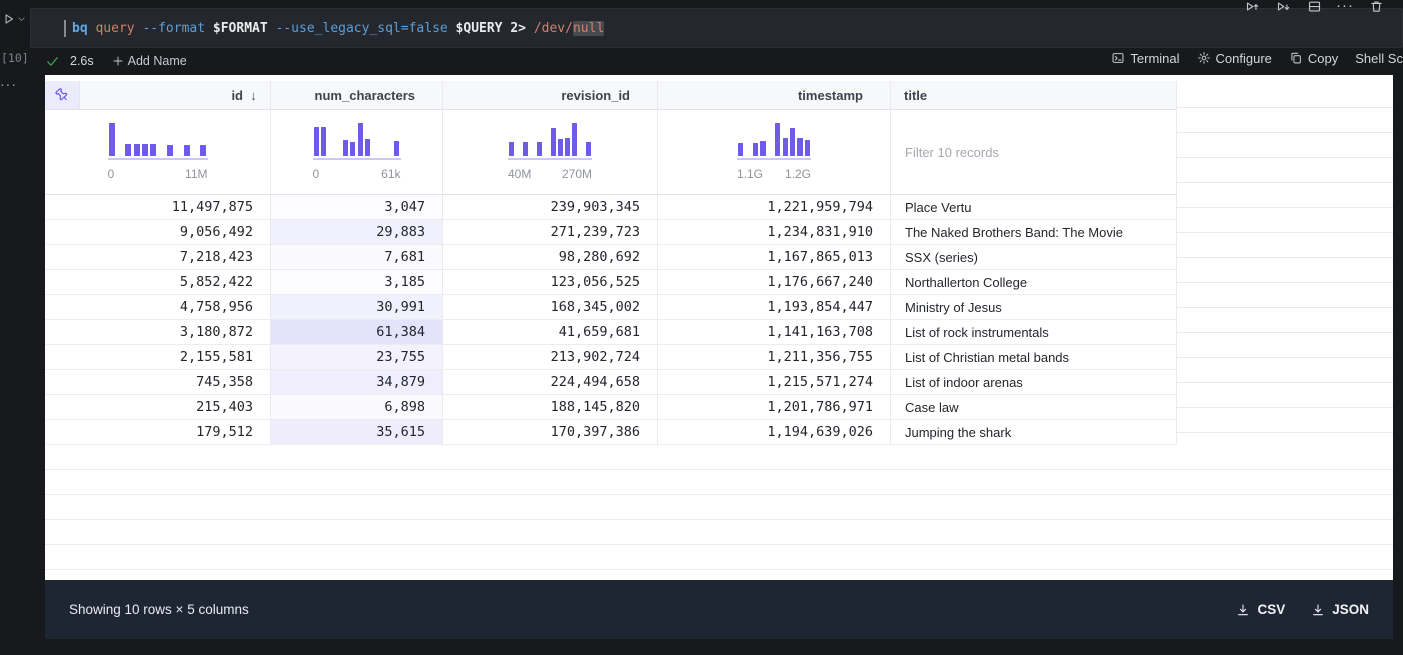 This screenshot has width=1403, height=655. I want to click on cell-timestamp: 1,176,667,240, so click(774, 282).